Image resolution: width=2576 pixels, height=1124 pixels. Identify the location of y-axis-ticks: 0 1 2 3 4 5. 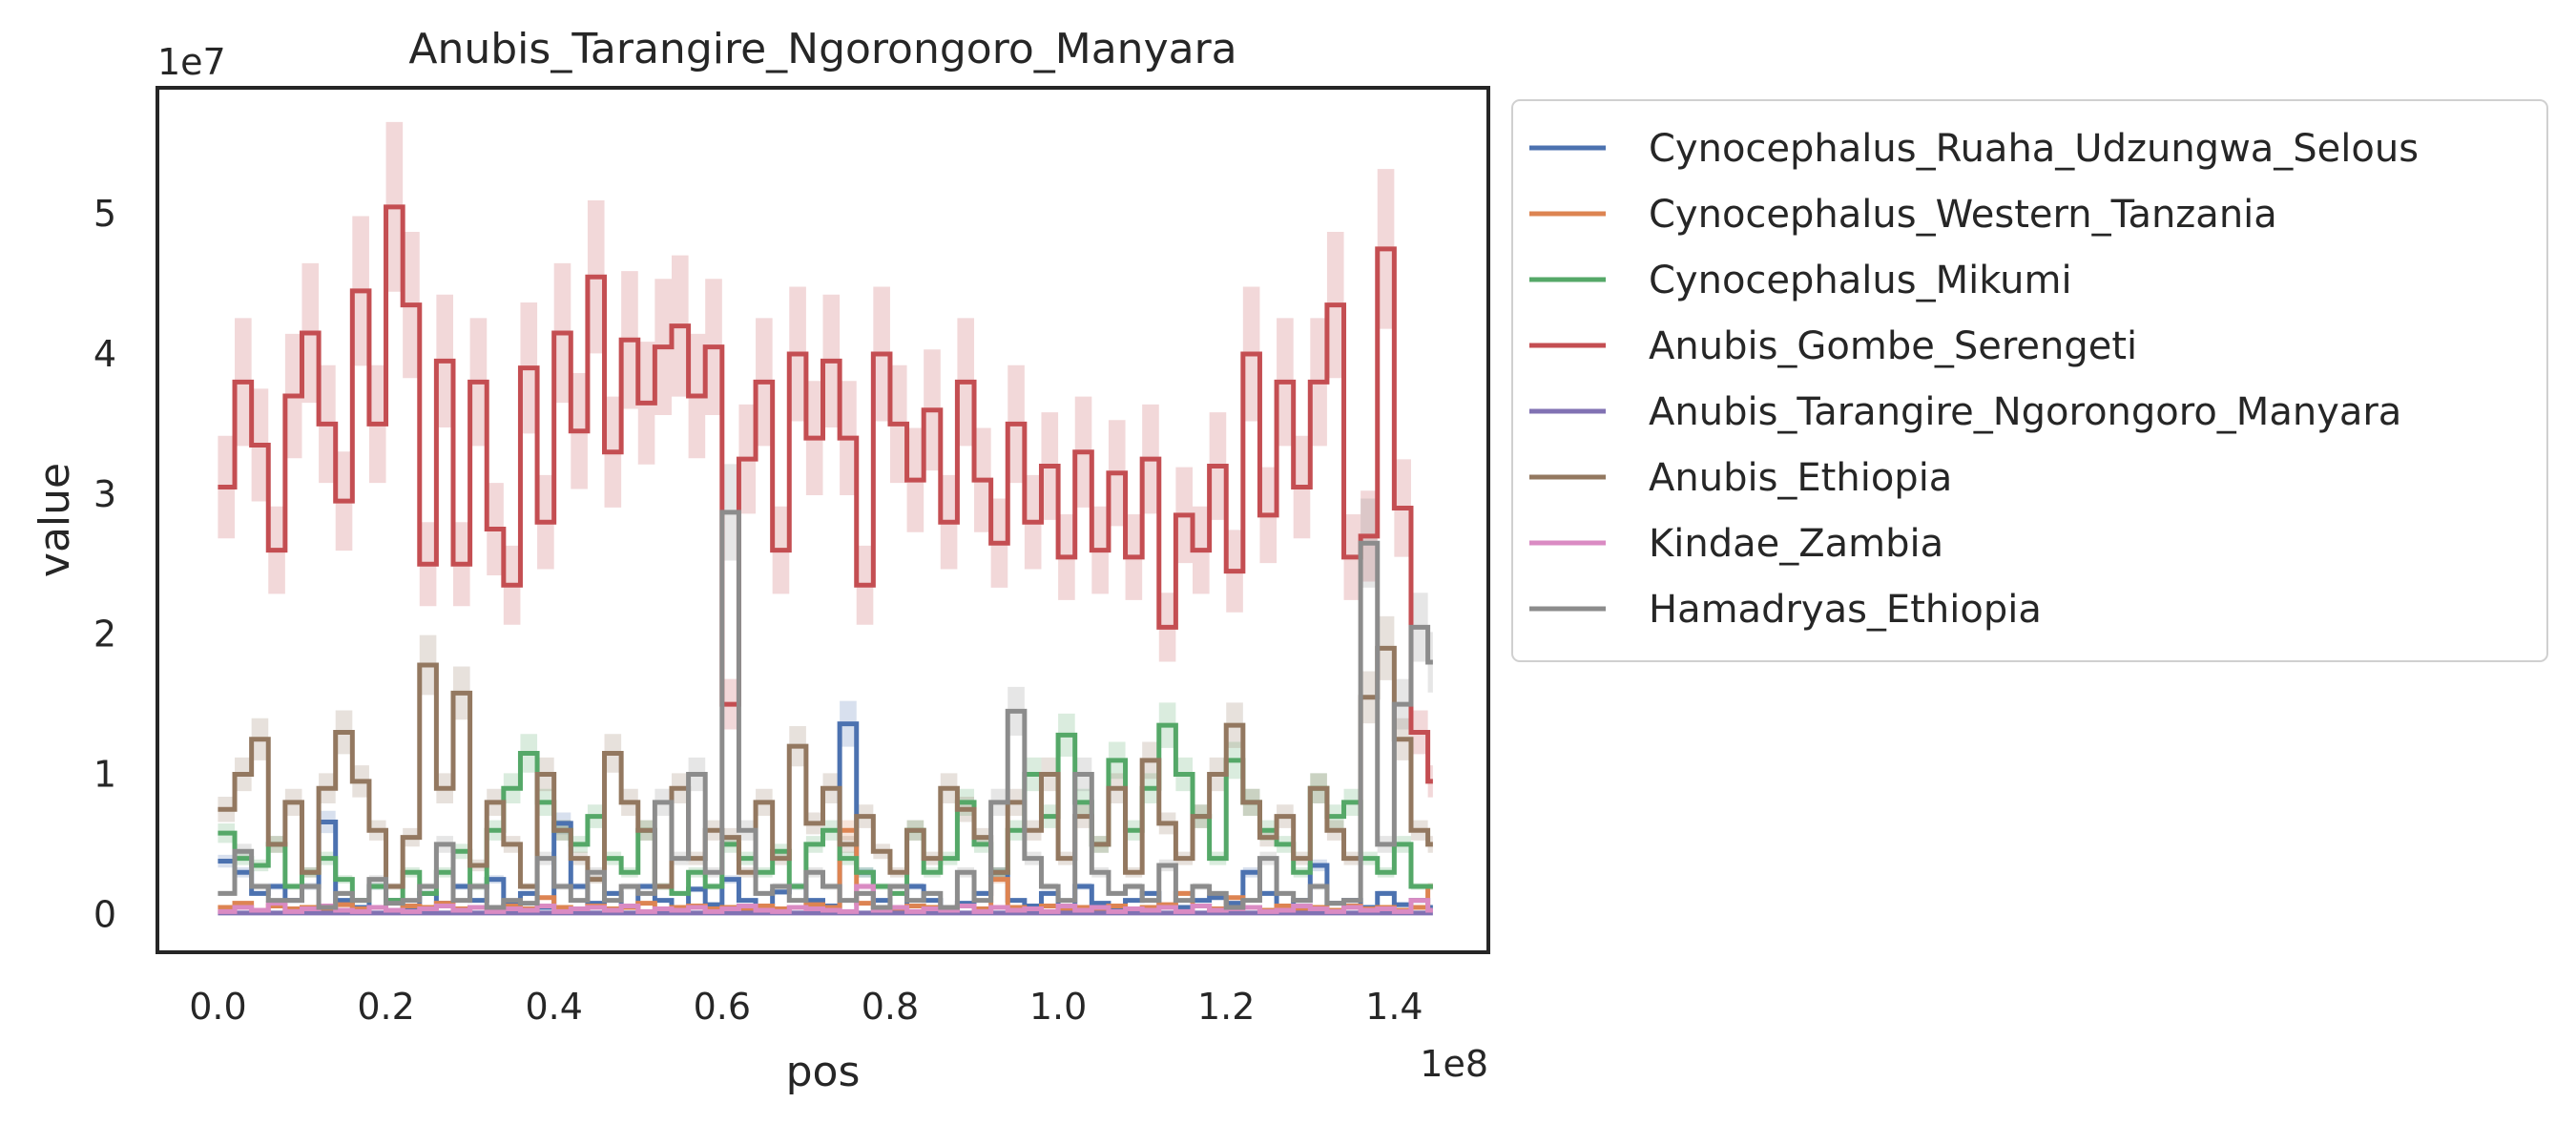
(104, 564).